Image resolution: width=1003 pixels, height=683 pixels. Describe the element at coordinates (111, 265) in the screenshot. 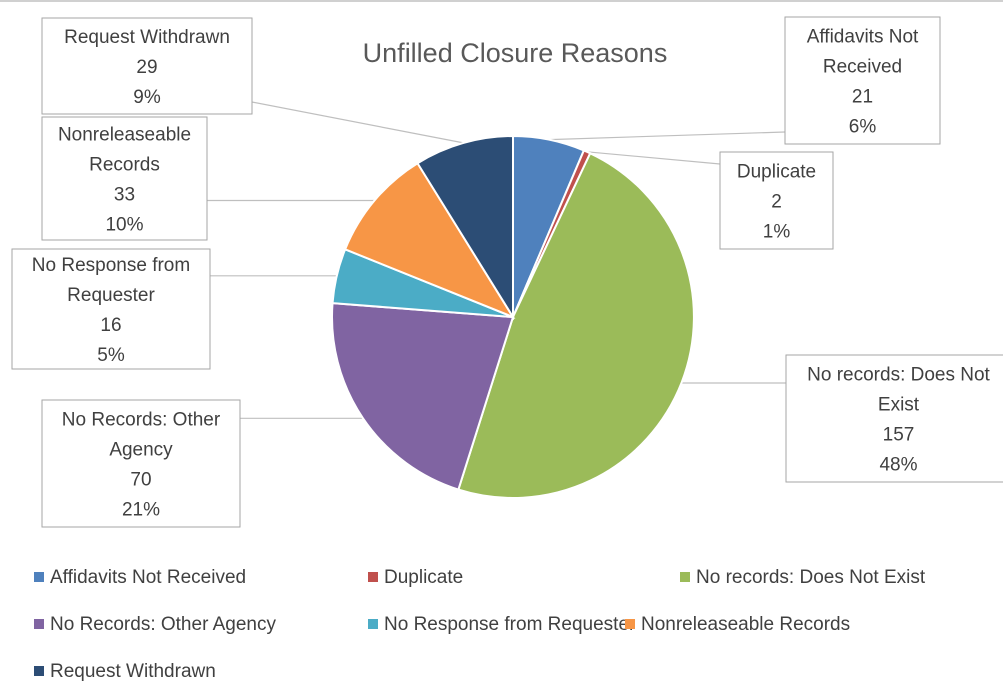

I see `data-label-line: No Response from` at that location.